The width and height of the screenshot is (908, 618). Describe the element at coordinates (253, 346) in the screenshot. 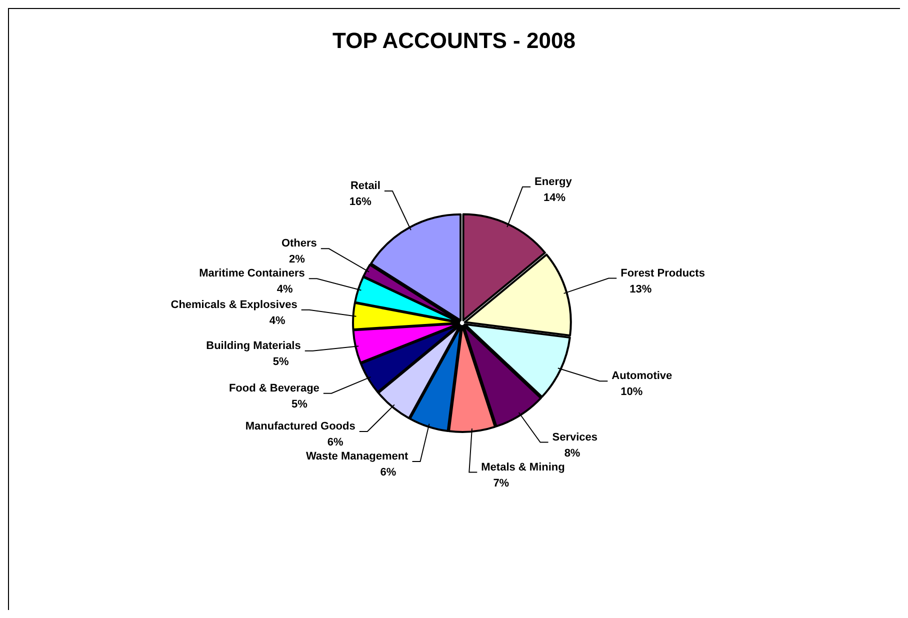

I see `slice-label: Building Materials` at that location.